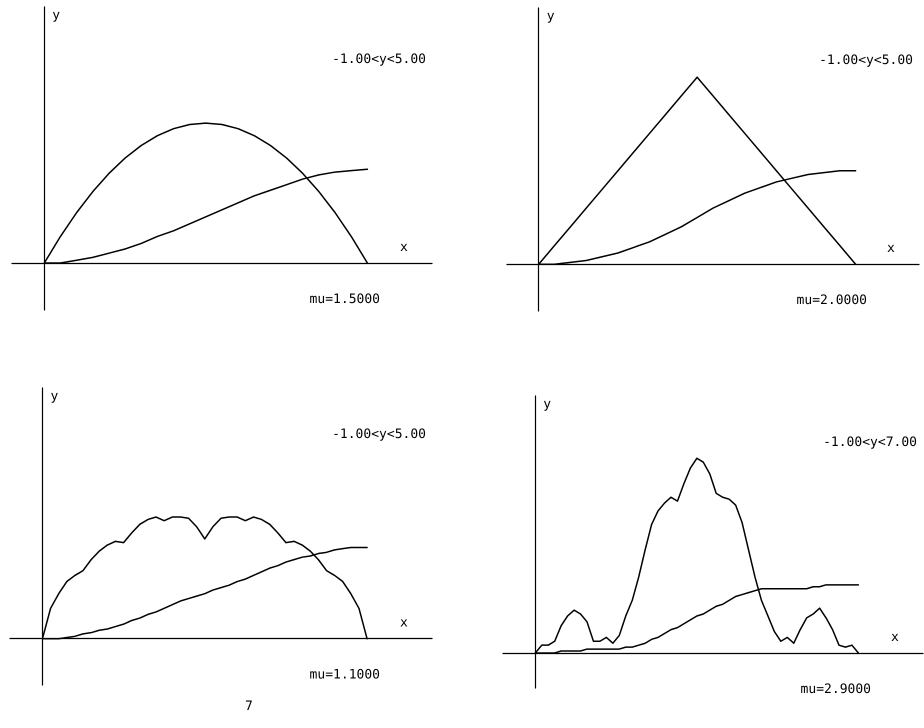  What do you see at coordinates (345, 299) in the screenshot?
I see `text: mu=1.5000` at bounding box center [345, 299].